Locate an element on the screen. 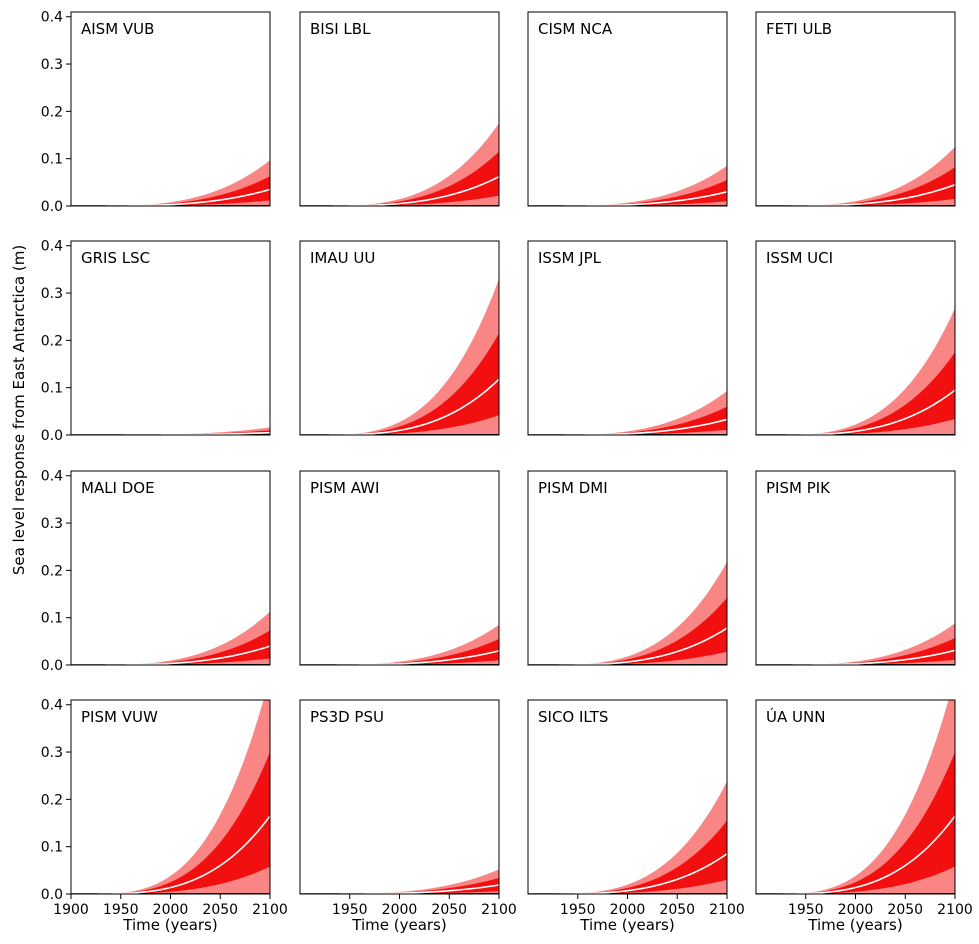  x-tick-label: 1900 is located at coordinates (71, 910).